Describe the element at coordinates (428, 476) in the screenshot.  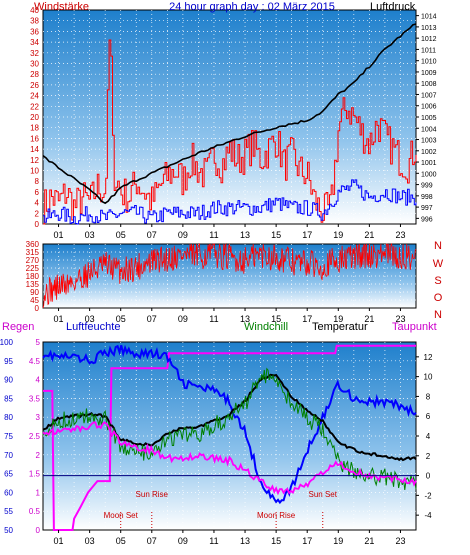
I see `temperature-tick-label: 0` at that location.